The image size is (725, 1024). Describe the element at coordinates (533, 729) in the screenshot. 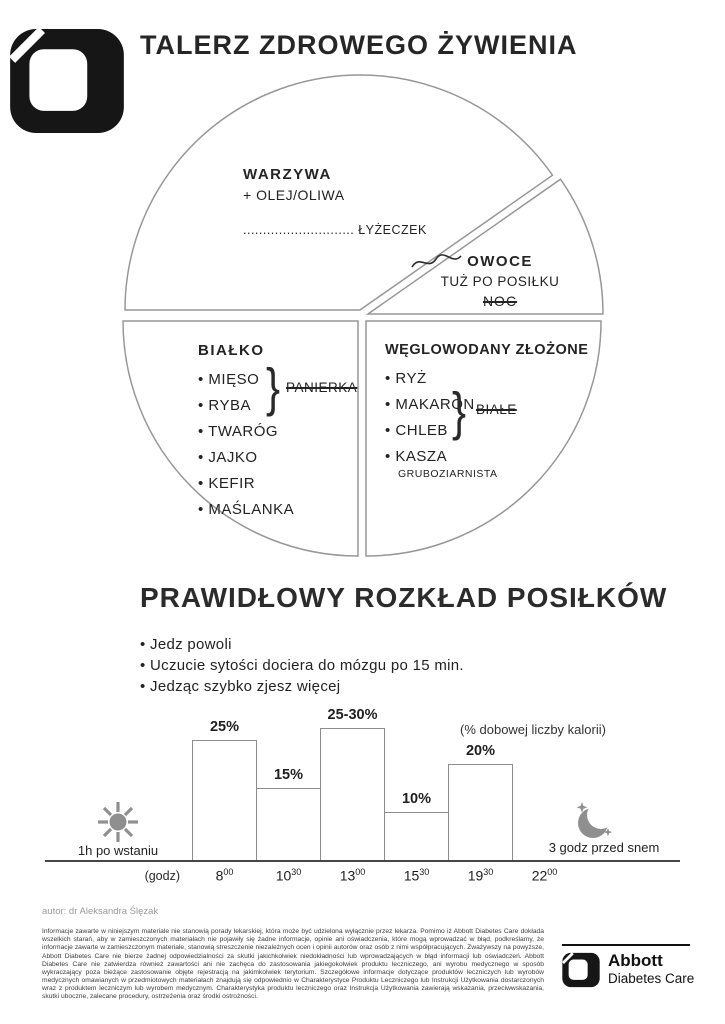

I see `chart-unit-note: (% dobowej liczby kalorii)` at that location.